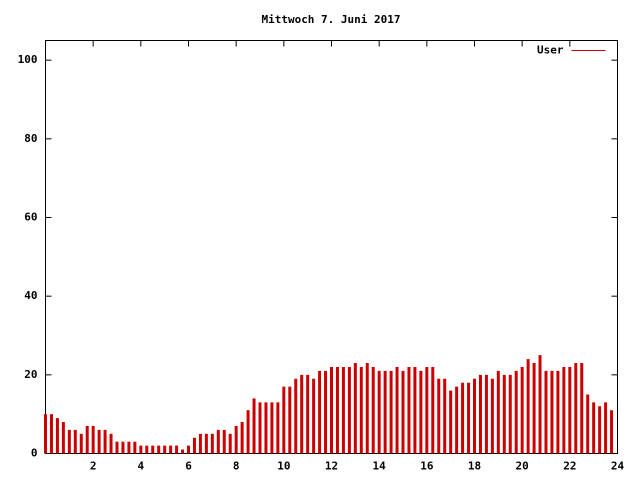  What do you see at coordinates (30, 217) in the screenshot?
I see `y-tick-label: 60` at bounding box center [30, 217].